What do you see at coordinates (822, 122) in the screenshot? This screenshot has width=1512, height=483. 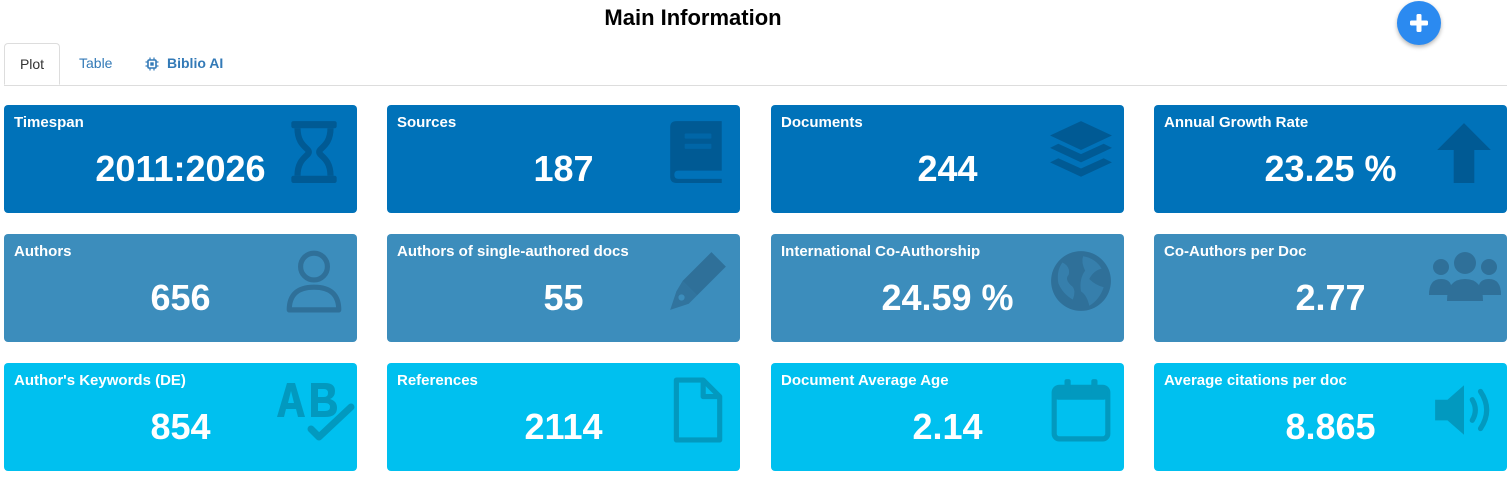 I see `info-box-label: Documents` at bounding box center [822, 122].